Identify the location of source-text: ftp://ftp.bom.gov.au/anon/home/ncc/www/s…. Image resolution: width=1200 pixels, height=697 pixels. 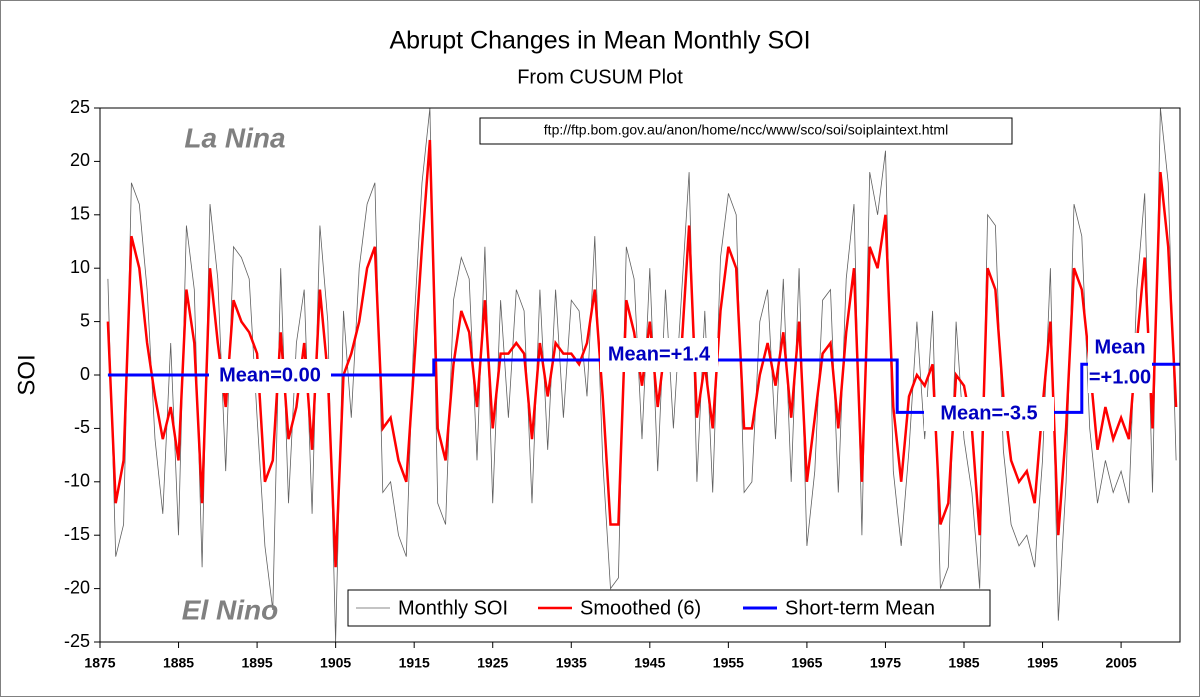
(746, 130).